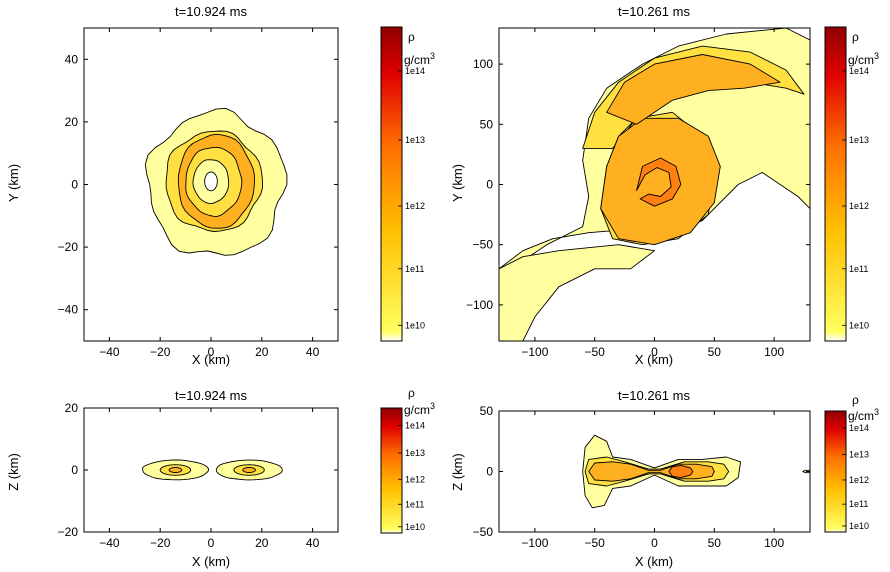  What do you see at coordinates (577, 292) in the screenshot?
I see `density-contour-1e10` at bounding box center [577, 292].